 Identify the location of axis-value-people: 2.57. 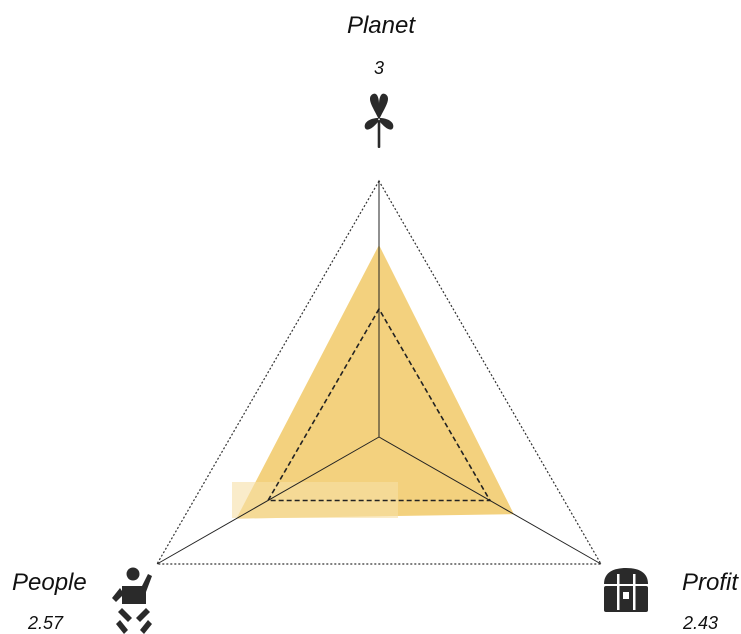
(45, 623).